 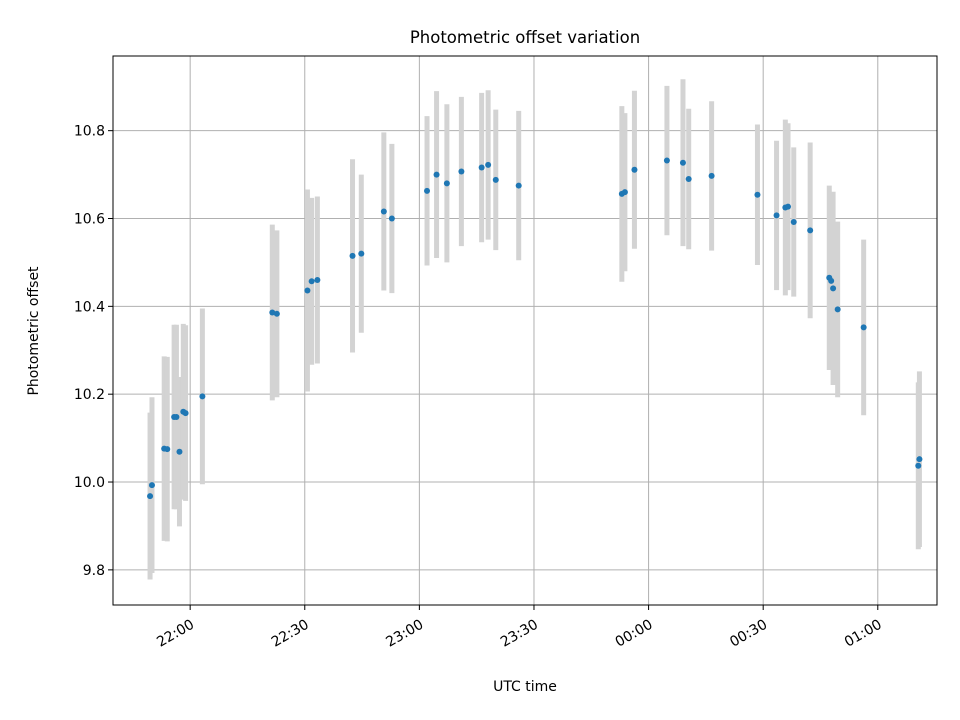 I want to click on y-tick-label: 9.8, so click(x=94, y=571).